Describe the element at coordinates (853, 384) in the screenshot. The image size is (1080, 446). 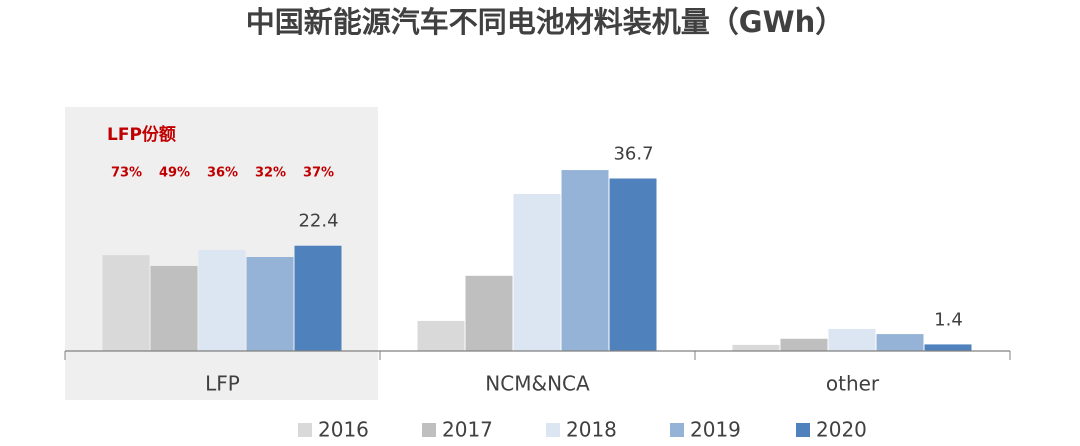
I see `x-tick-label: other` at that location.